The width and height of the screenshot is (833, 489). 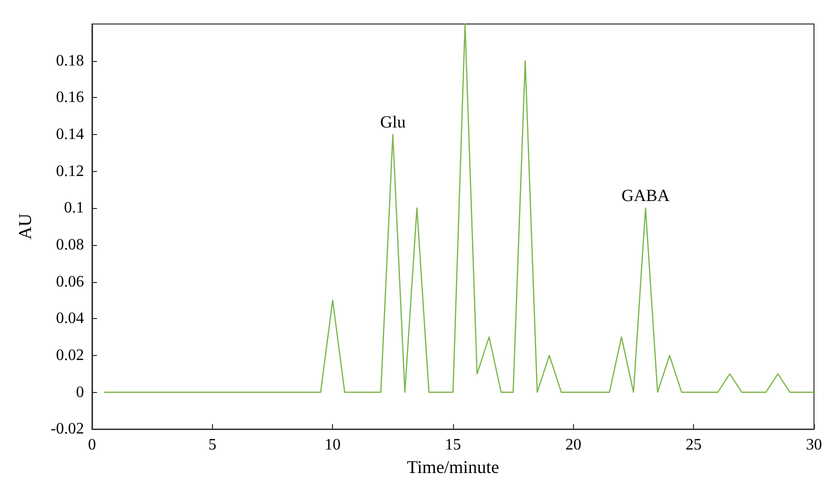 I want to click on y-tick-label: 0.1, so click(x=74, y=208).